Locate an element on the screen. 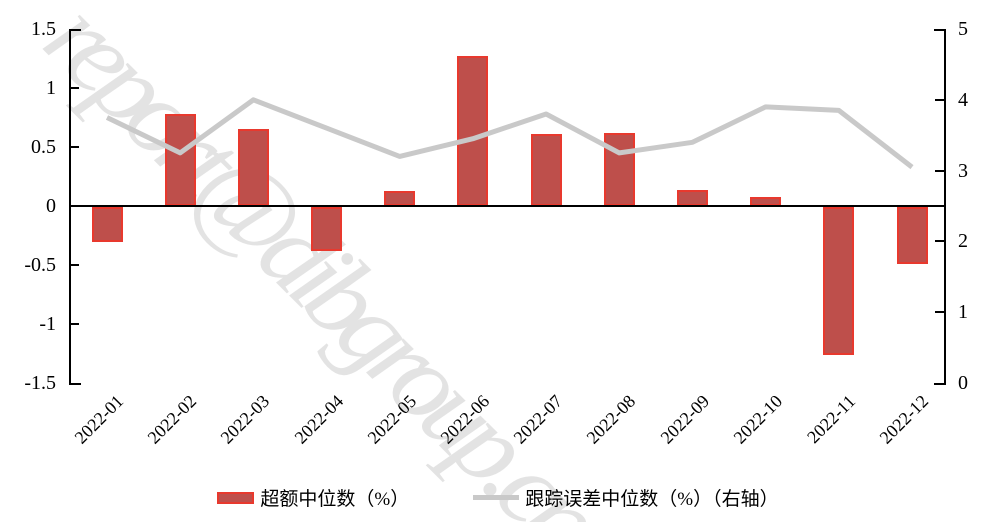 The width and height of the screenshot is (996, 522). left-y-axis is located at coordinates (70, 207).